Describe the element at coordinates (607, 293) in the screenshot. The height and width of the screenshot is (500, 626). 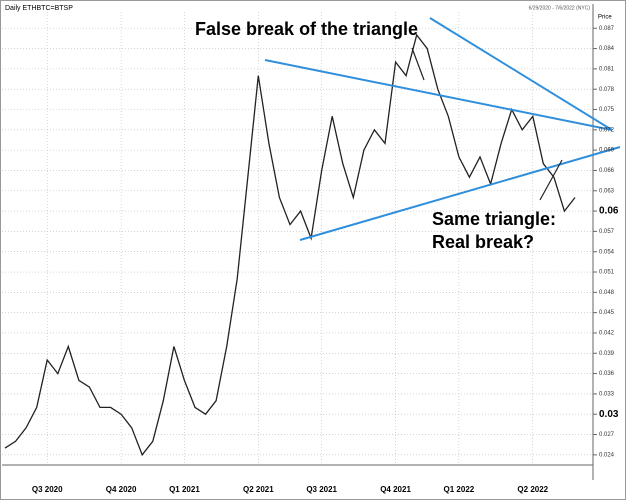
I see `y-tick-label: 0.048` at that location.